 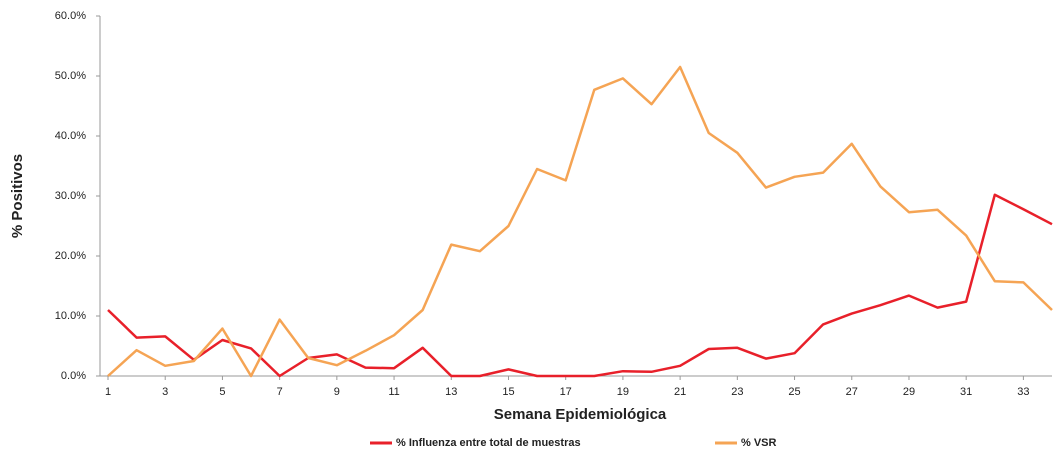 I want to click on x-tick-label: 23, so click(x=737, y=392).